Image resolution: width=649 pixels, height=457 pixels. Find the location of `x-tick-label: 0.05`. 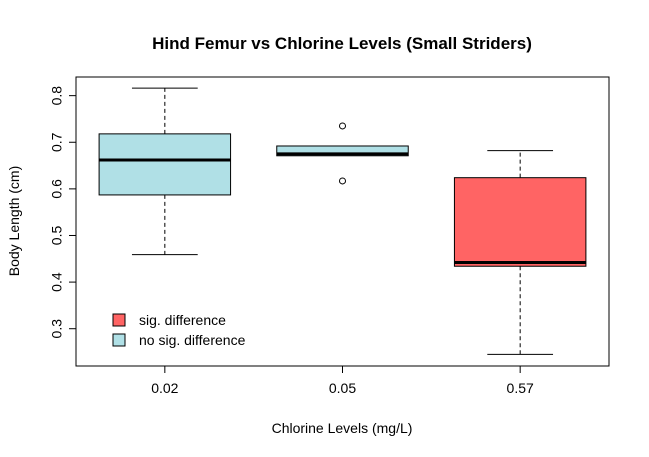

x-tick-label: 0.05 is located at coordinates (342, 388).